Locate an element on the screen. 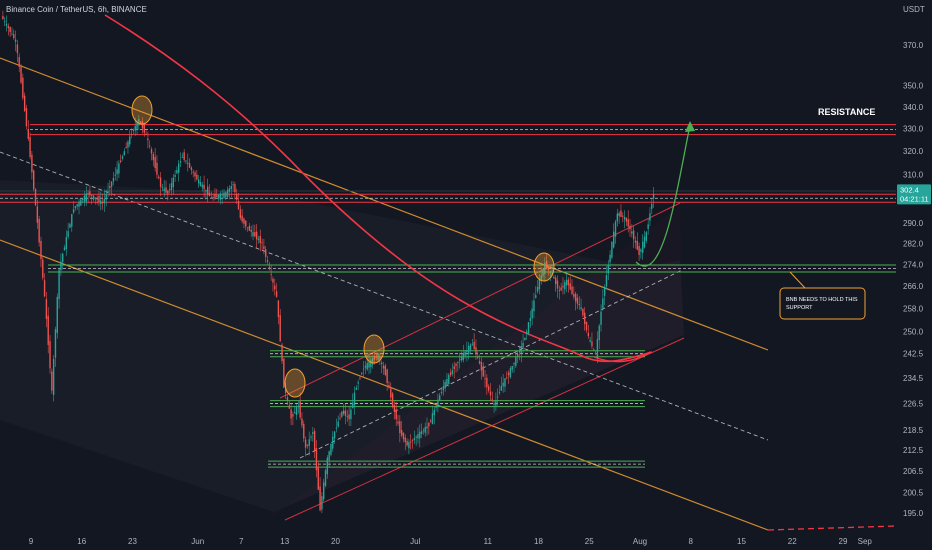 The image size is (932, 550). moving-average-tail is located at coordinates (622, 357).